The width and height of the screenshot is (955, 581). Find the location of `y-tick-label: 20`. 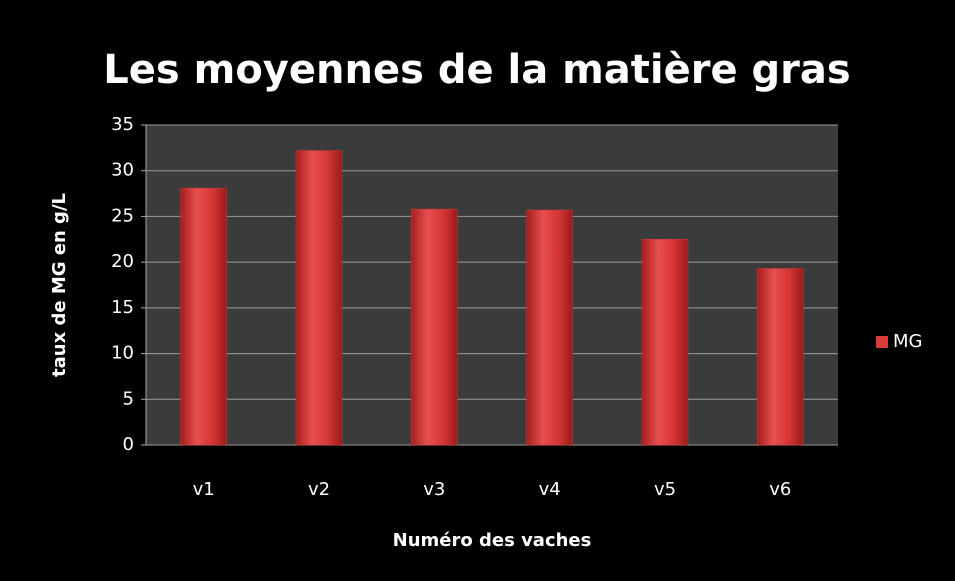

y-tick-label: 20 is located at coordinates (122, 261).